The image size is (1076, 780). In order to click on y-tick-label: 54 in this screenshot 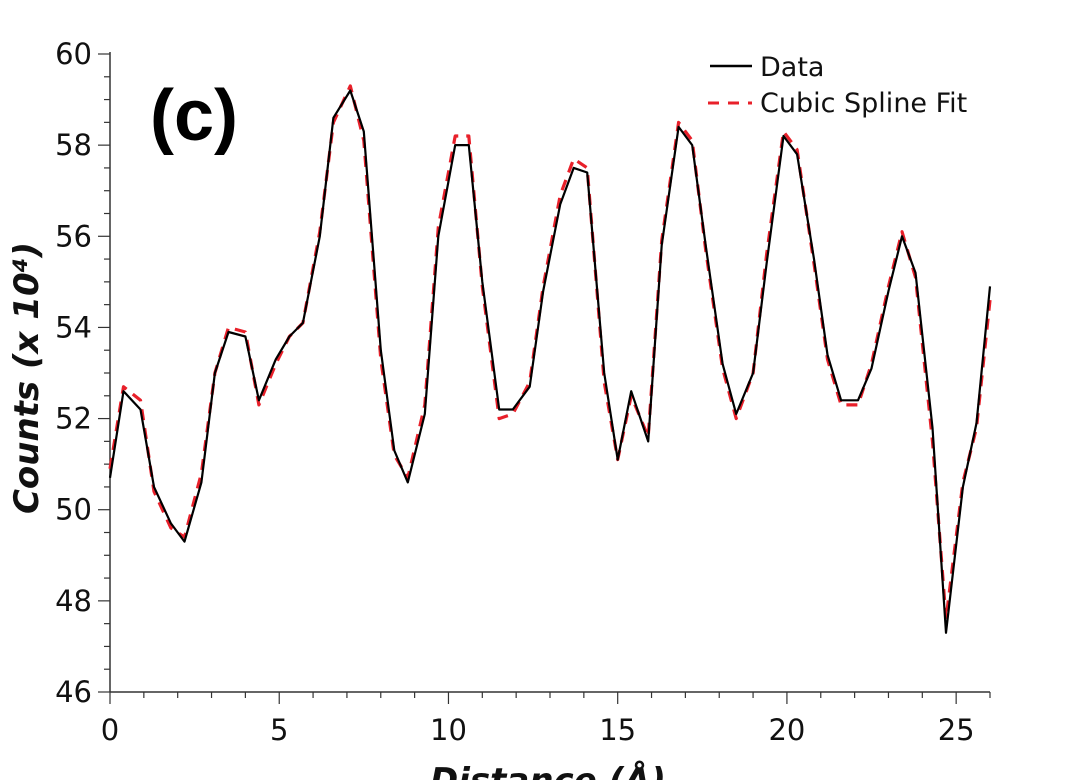, I will do `click(73, 327)`.